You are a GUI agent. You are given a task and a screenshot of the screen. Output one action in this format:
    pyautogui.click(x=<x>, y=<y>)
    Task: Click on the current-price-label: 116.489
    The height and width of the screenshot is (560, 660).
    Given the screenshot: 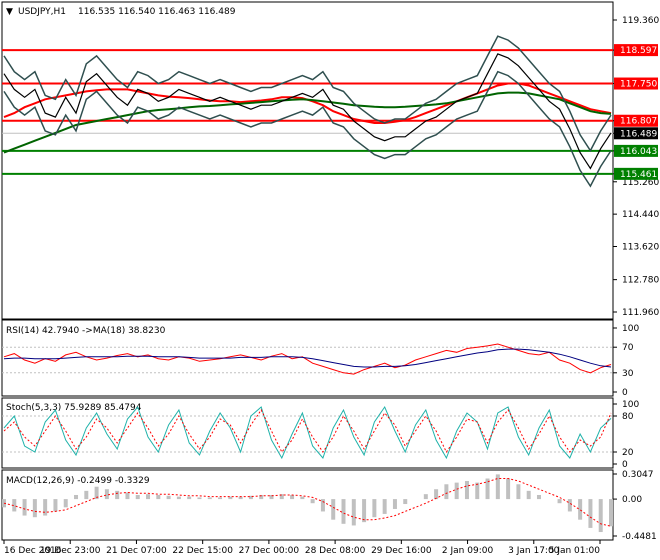 What is the action you would take?
    pyautogui.click(x=638, y=134)
    